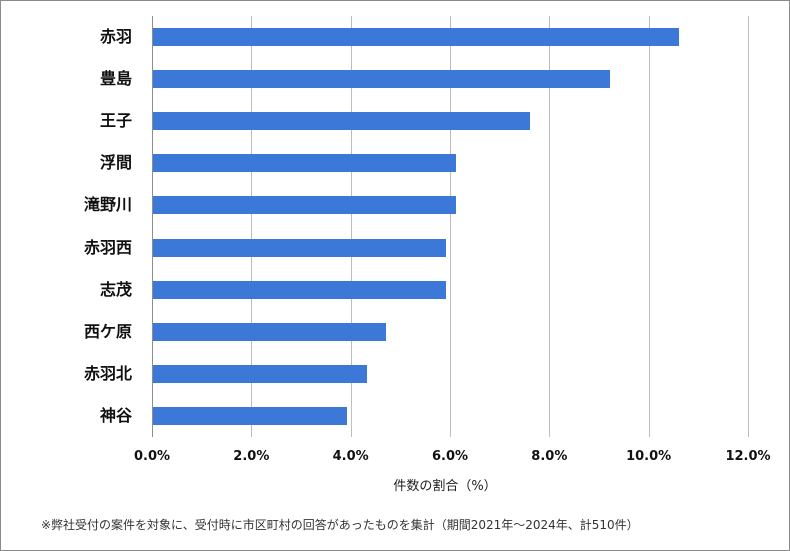  What do you see at coordinates (251, 456) in the screenshot?
I see `x-tick-label: 2.0%` at bounding box center [251, 456].